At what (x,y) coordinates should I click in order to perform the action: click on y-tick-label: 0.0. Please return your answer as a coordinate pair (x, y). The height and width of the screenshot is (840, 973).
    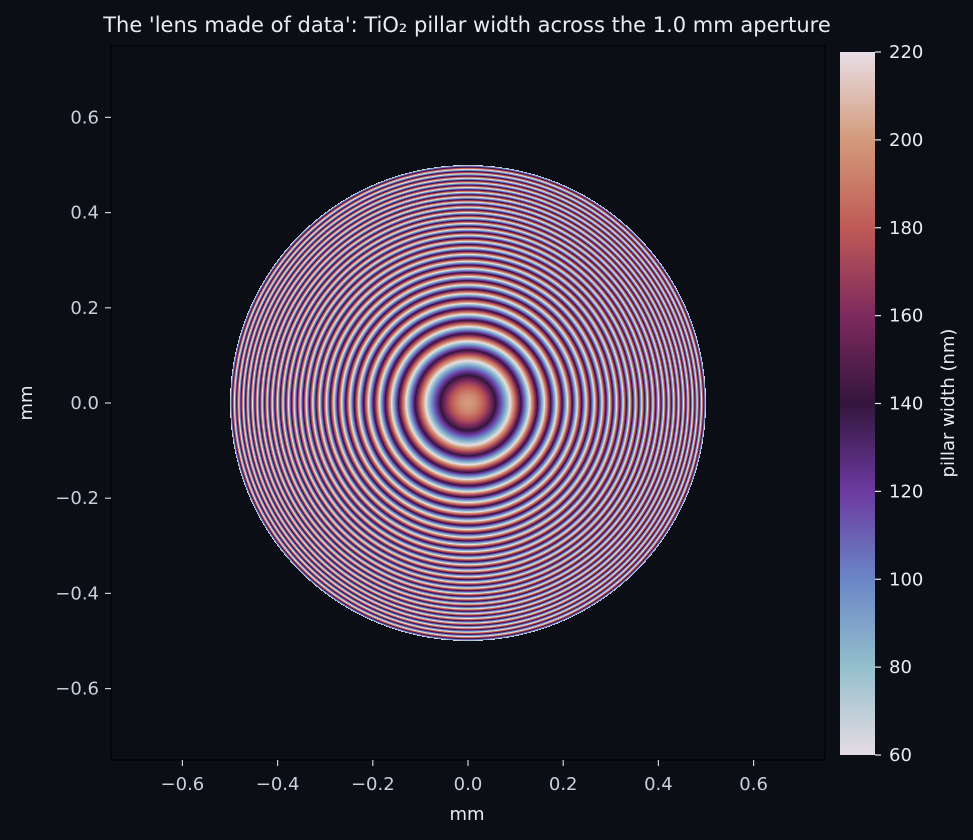
    Looking at the image, I should click on (84, 403).